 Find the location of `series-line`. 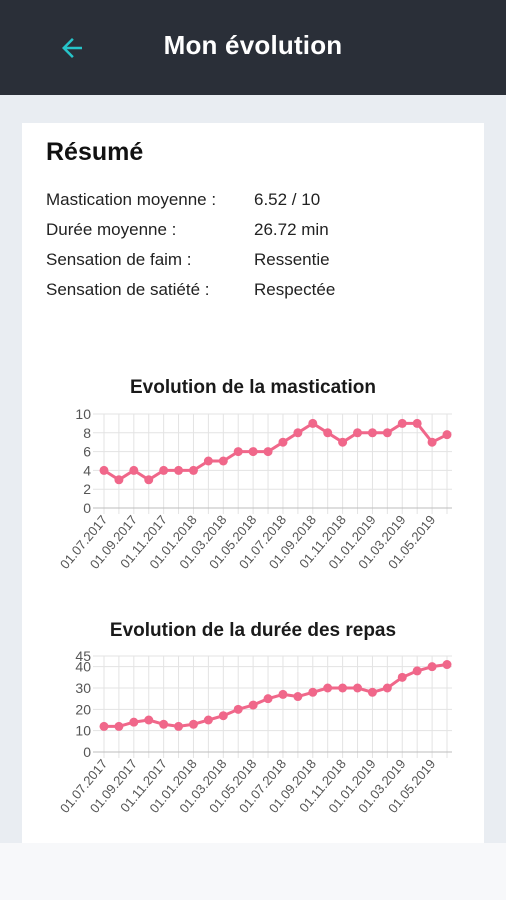

series-line is located at coordinates (276, 695).